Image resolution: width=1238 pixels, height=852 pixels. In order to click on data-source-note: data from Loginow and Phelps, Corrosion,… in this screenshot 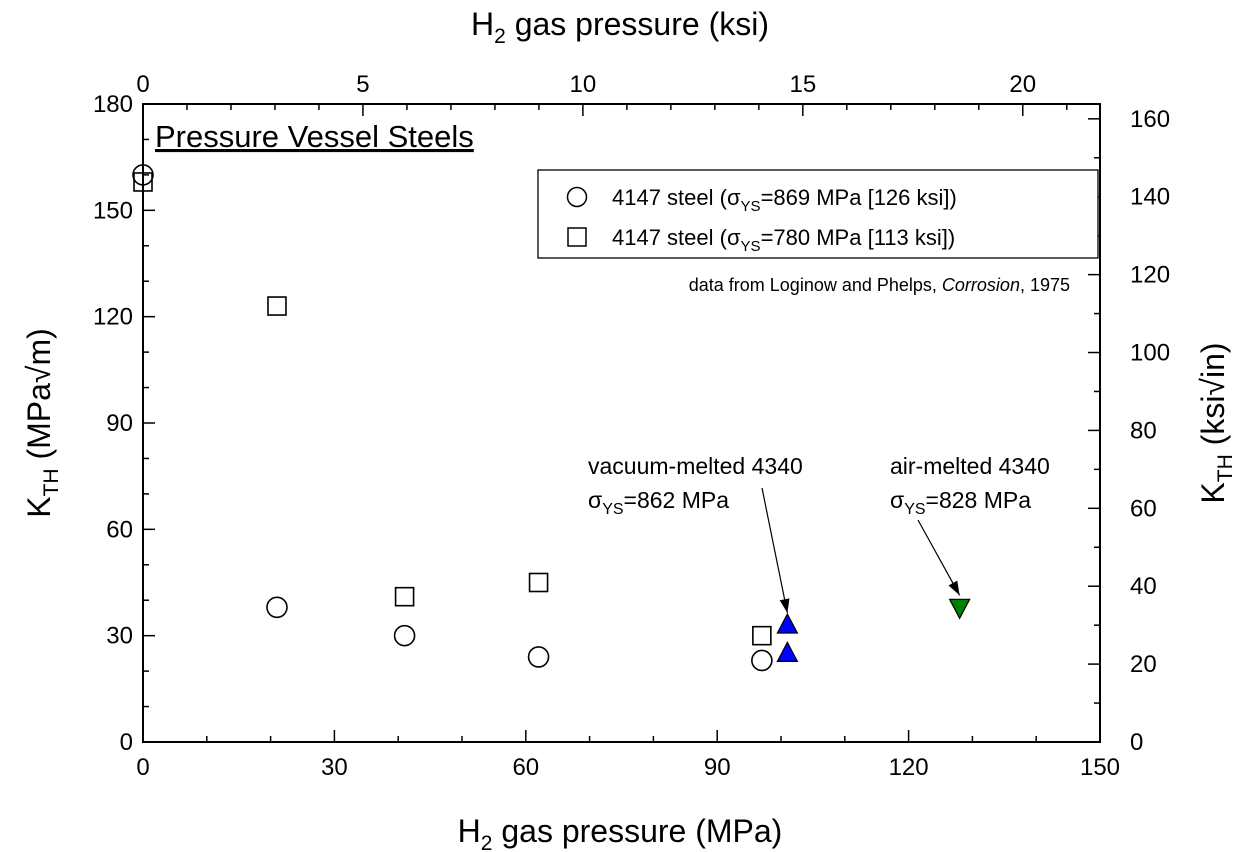, I will do `click(879, 285)`.